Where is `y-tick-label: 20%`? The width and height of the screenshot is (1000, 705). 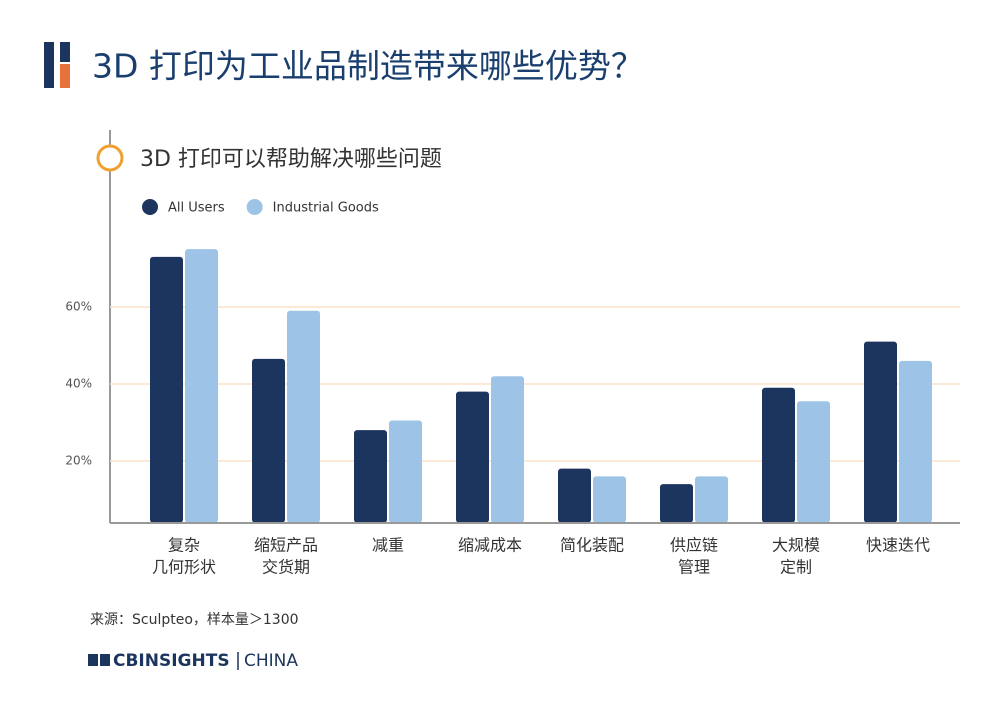 y-tick-label: 20% is located at coordinates (78, 460).